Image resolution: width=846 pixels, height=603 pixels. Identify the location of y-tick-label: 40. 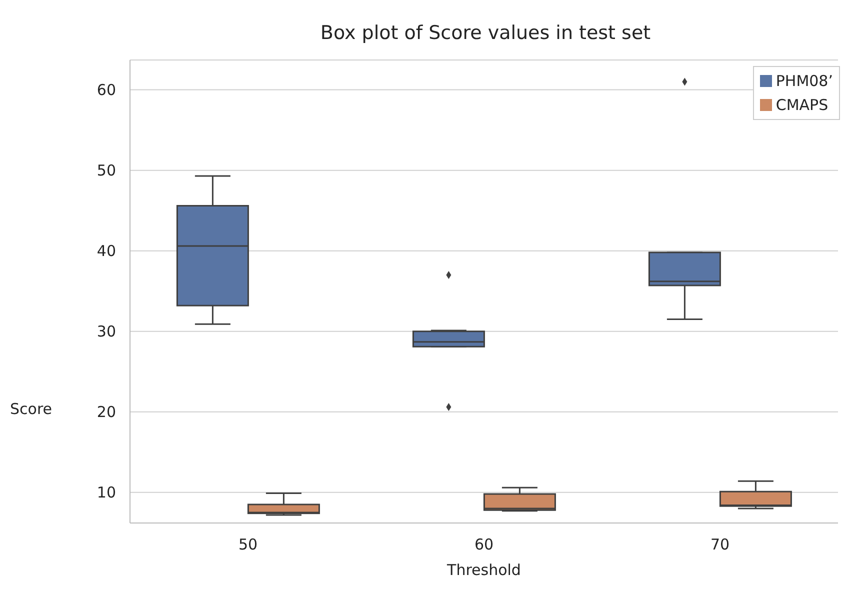
(106, 251).